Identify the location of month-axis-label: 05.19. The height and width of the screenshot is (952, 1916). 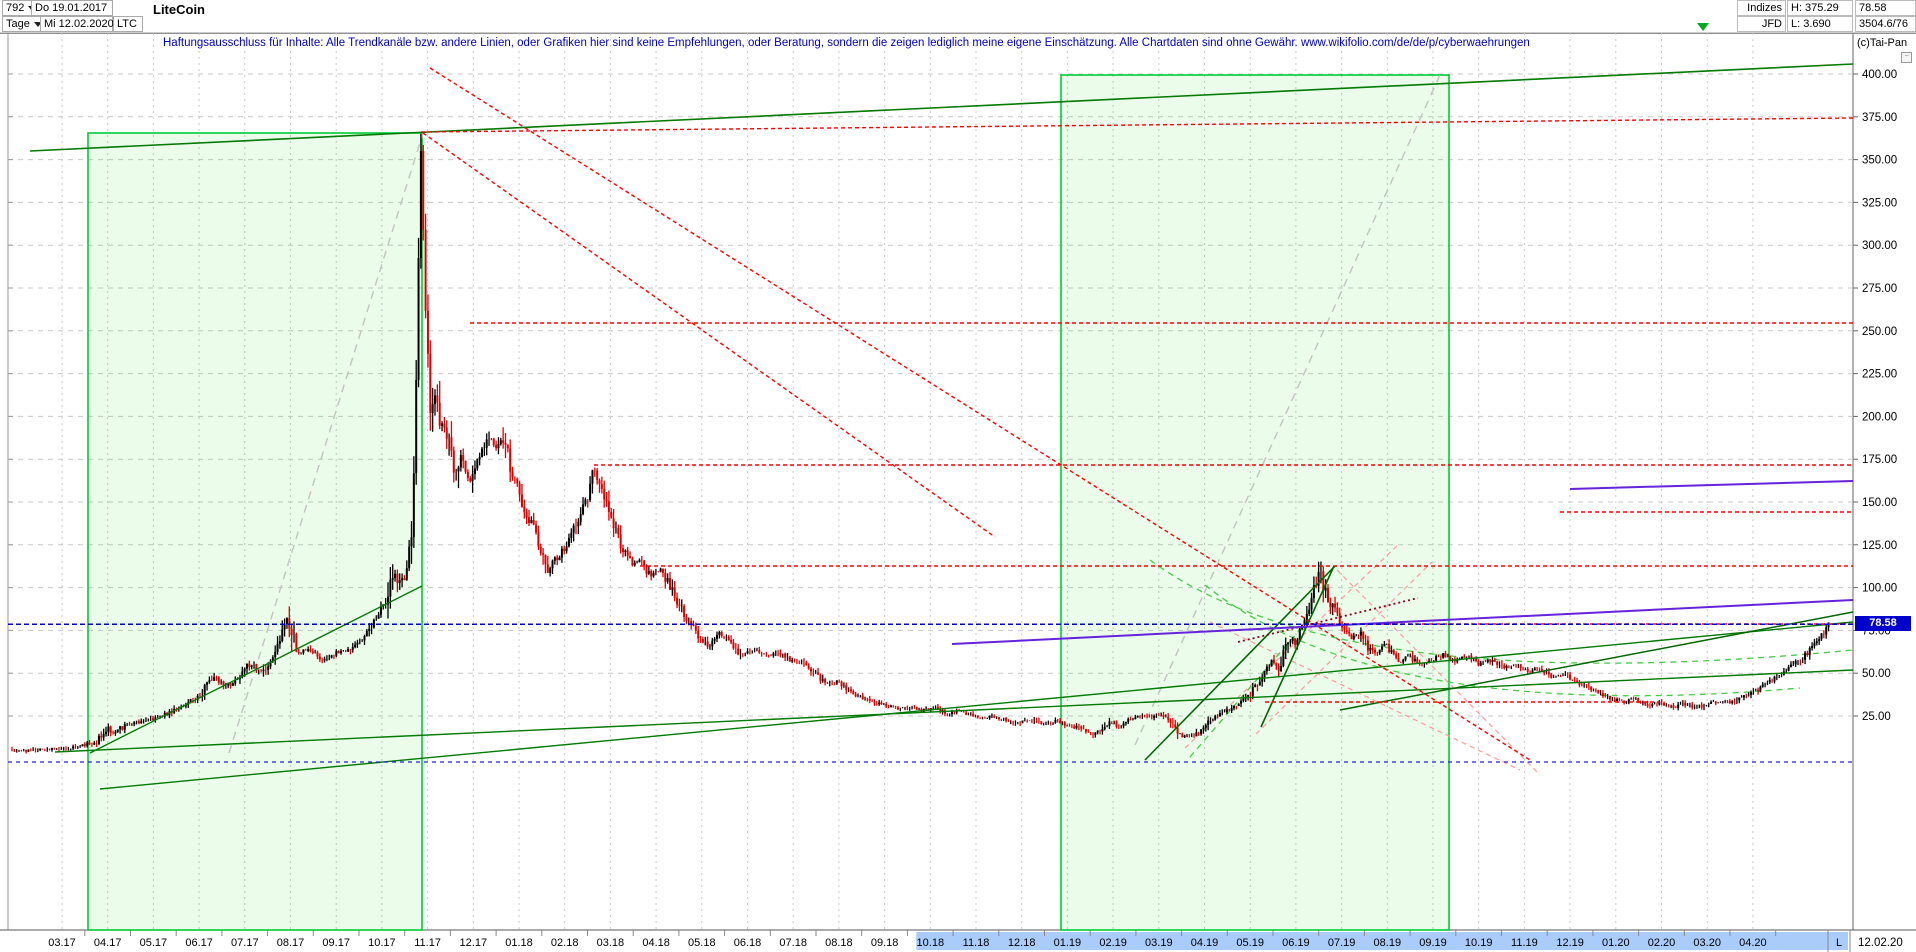
(1250, 943).